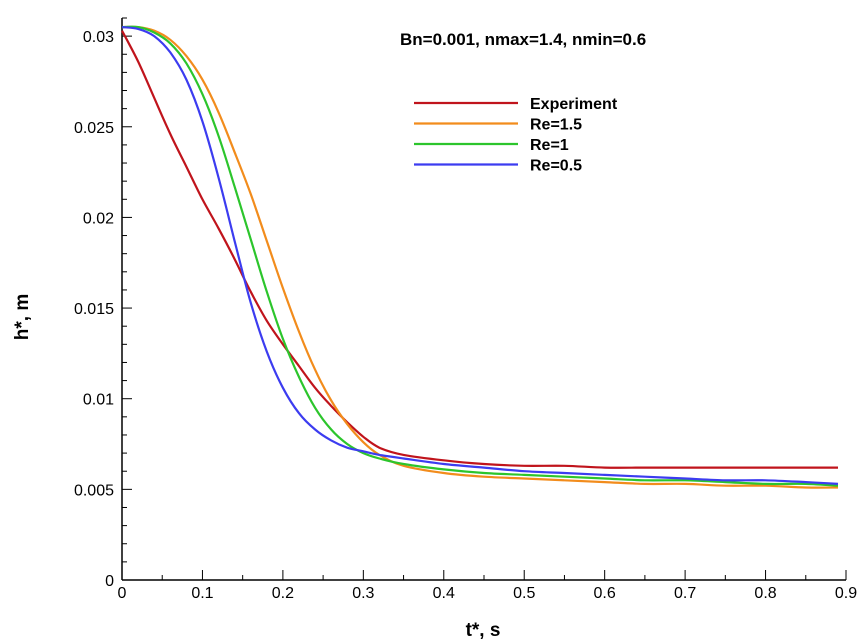  Describe the element at coordinates (549, 145) in the screenshot. I see `legend-label-re-1: Re=1` at that location.